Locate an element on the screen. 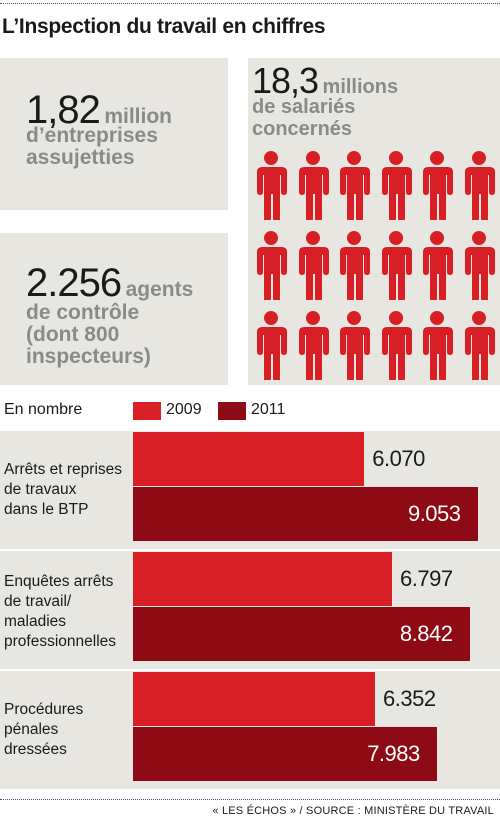  bar-2009-procedures is located at coordinates (254, 699).